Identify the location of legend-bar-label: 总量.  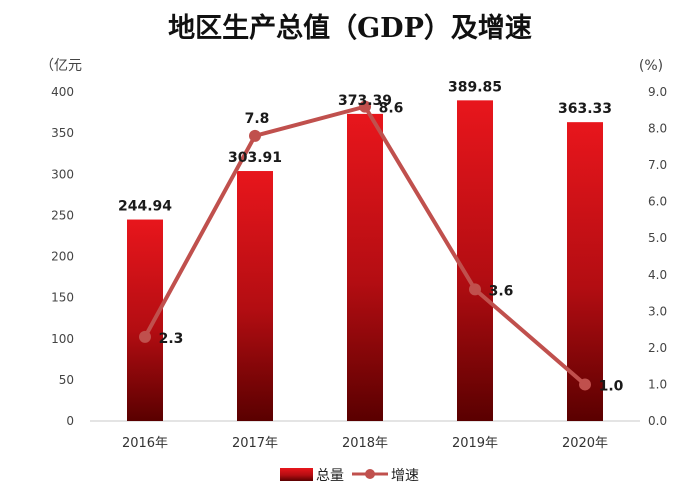
(330, 476).